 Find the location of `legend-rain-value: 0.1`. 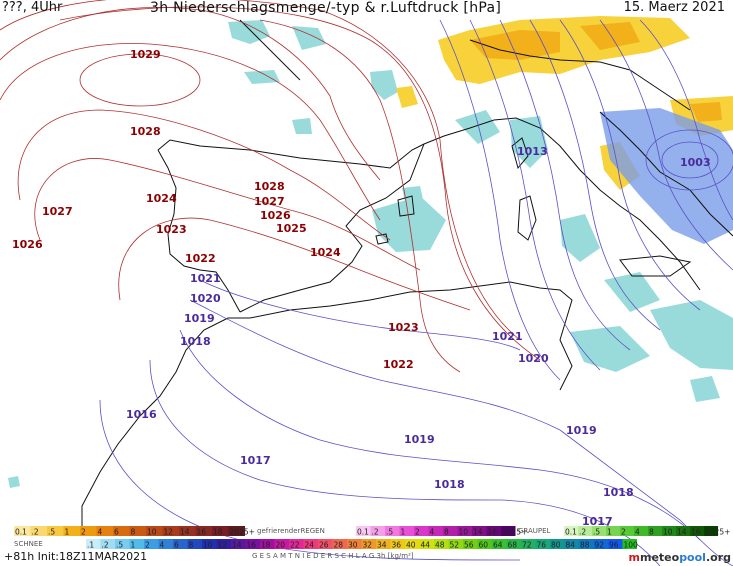

legend-rain-value: 0.1 is located at coordinates (21, 532).